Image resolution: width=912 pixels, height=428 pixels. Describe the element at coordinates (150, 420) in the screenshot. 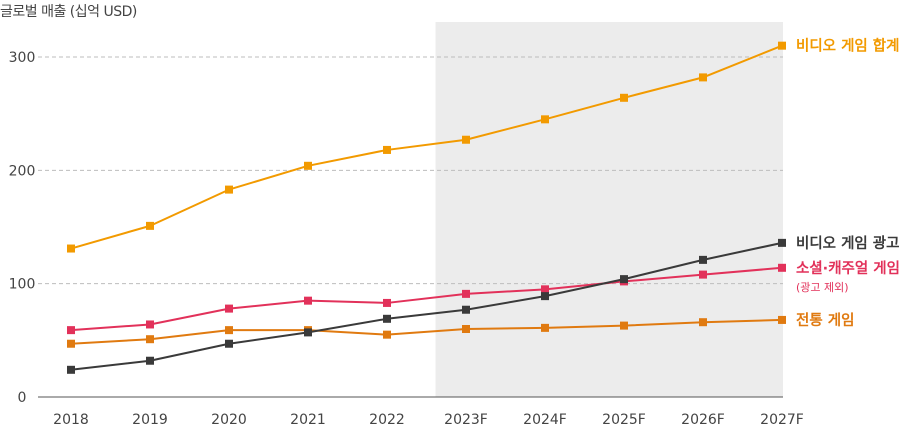

I see `x-tick-label: 2019` at that location.